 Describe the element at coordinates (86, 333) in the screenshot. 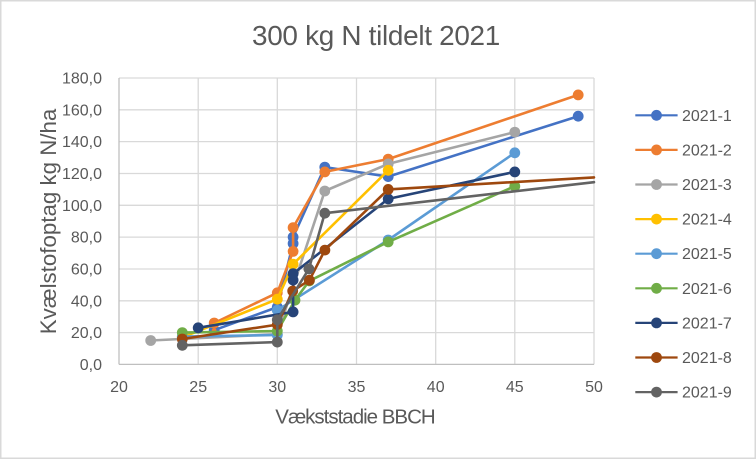

I see `svg-text: 20,0` at that location.